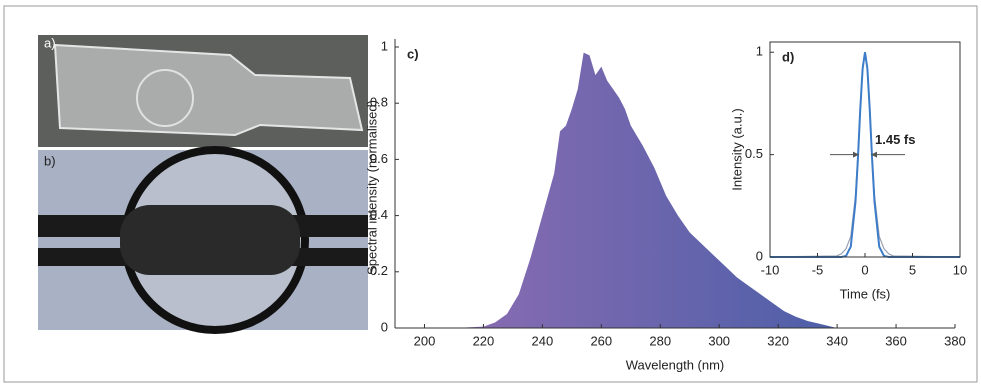 The height and width of the screenshot is (391, 981). What do you see at coordinates (379, 270) in the screenshot?
I see `y-tick-label: 0.2` at bounding box center [379, 270].